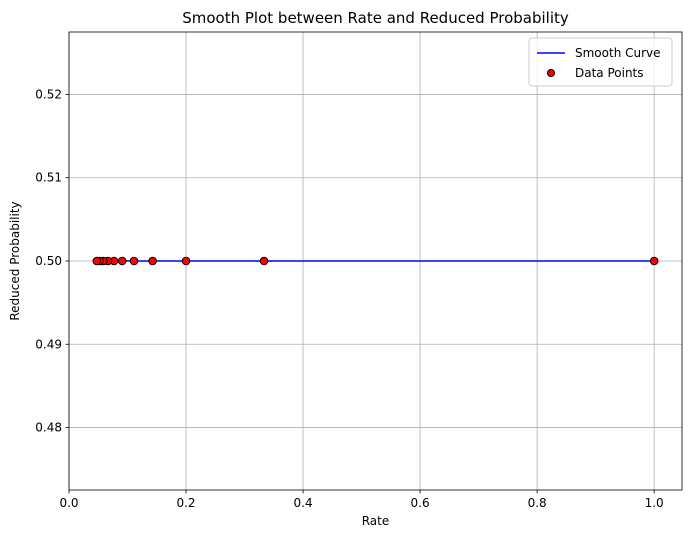 The height and width of the screenshot is (547, 700). I want to click on x-tick-label: 0.6, so click(420, 503).